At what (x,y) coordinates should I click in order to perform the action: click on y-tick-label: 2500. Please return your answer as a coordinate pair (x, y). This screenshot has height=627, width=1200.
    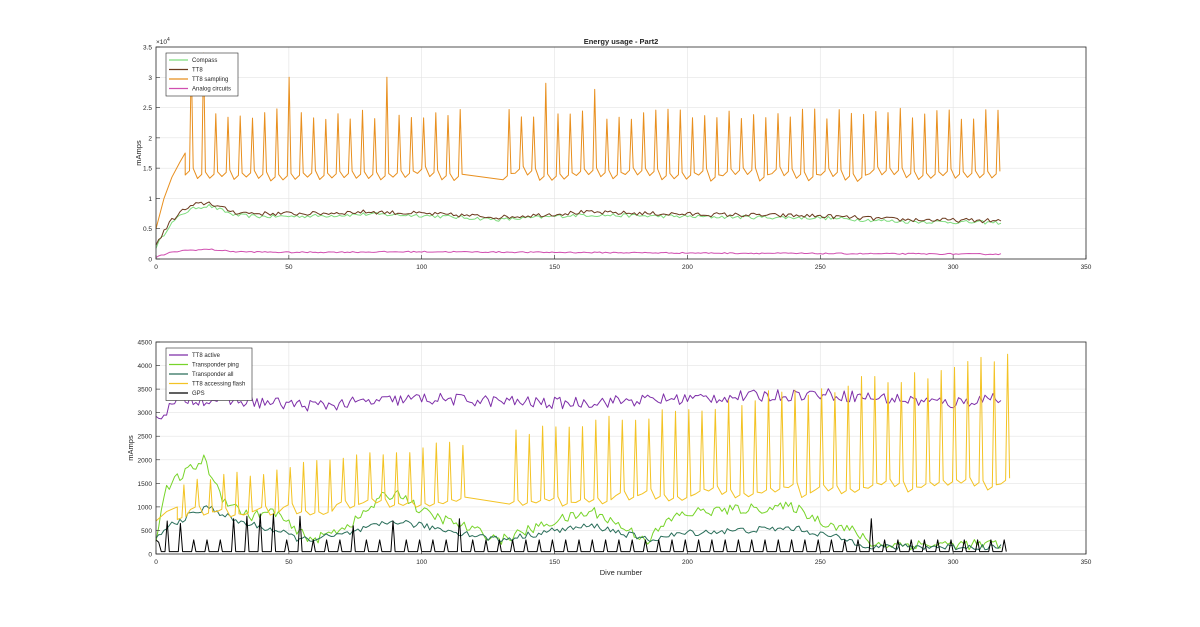
    Looking at the image, I should click on (145, 437).